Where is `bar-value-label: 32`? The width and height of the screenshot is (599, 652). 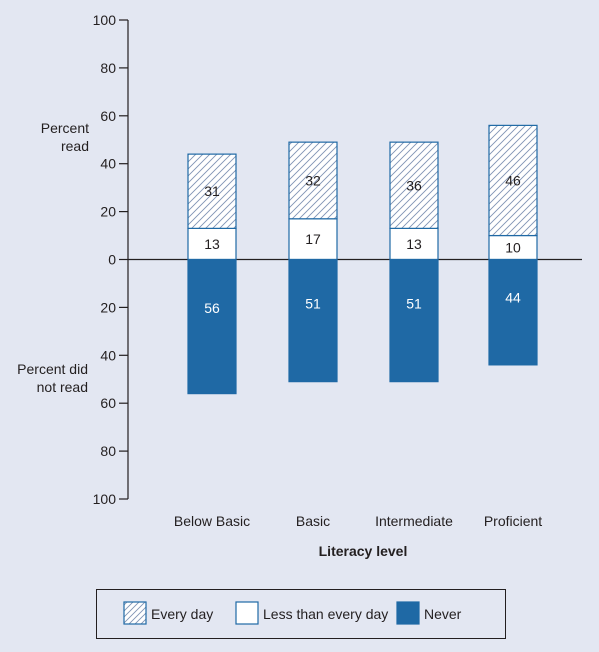
bar-value-label: 32 is located at coordinates (313, 180).